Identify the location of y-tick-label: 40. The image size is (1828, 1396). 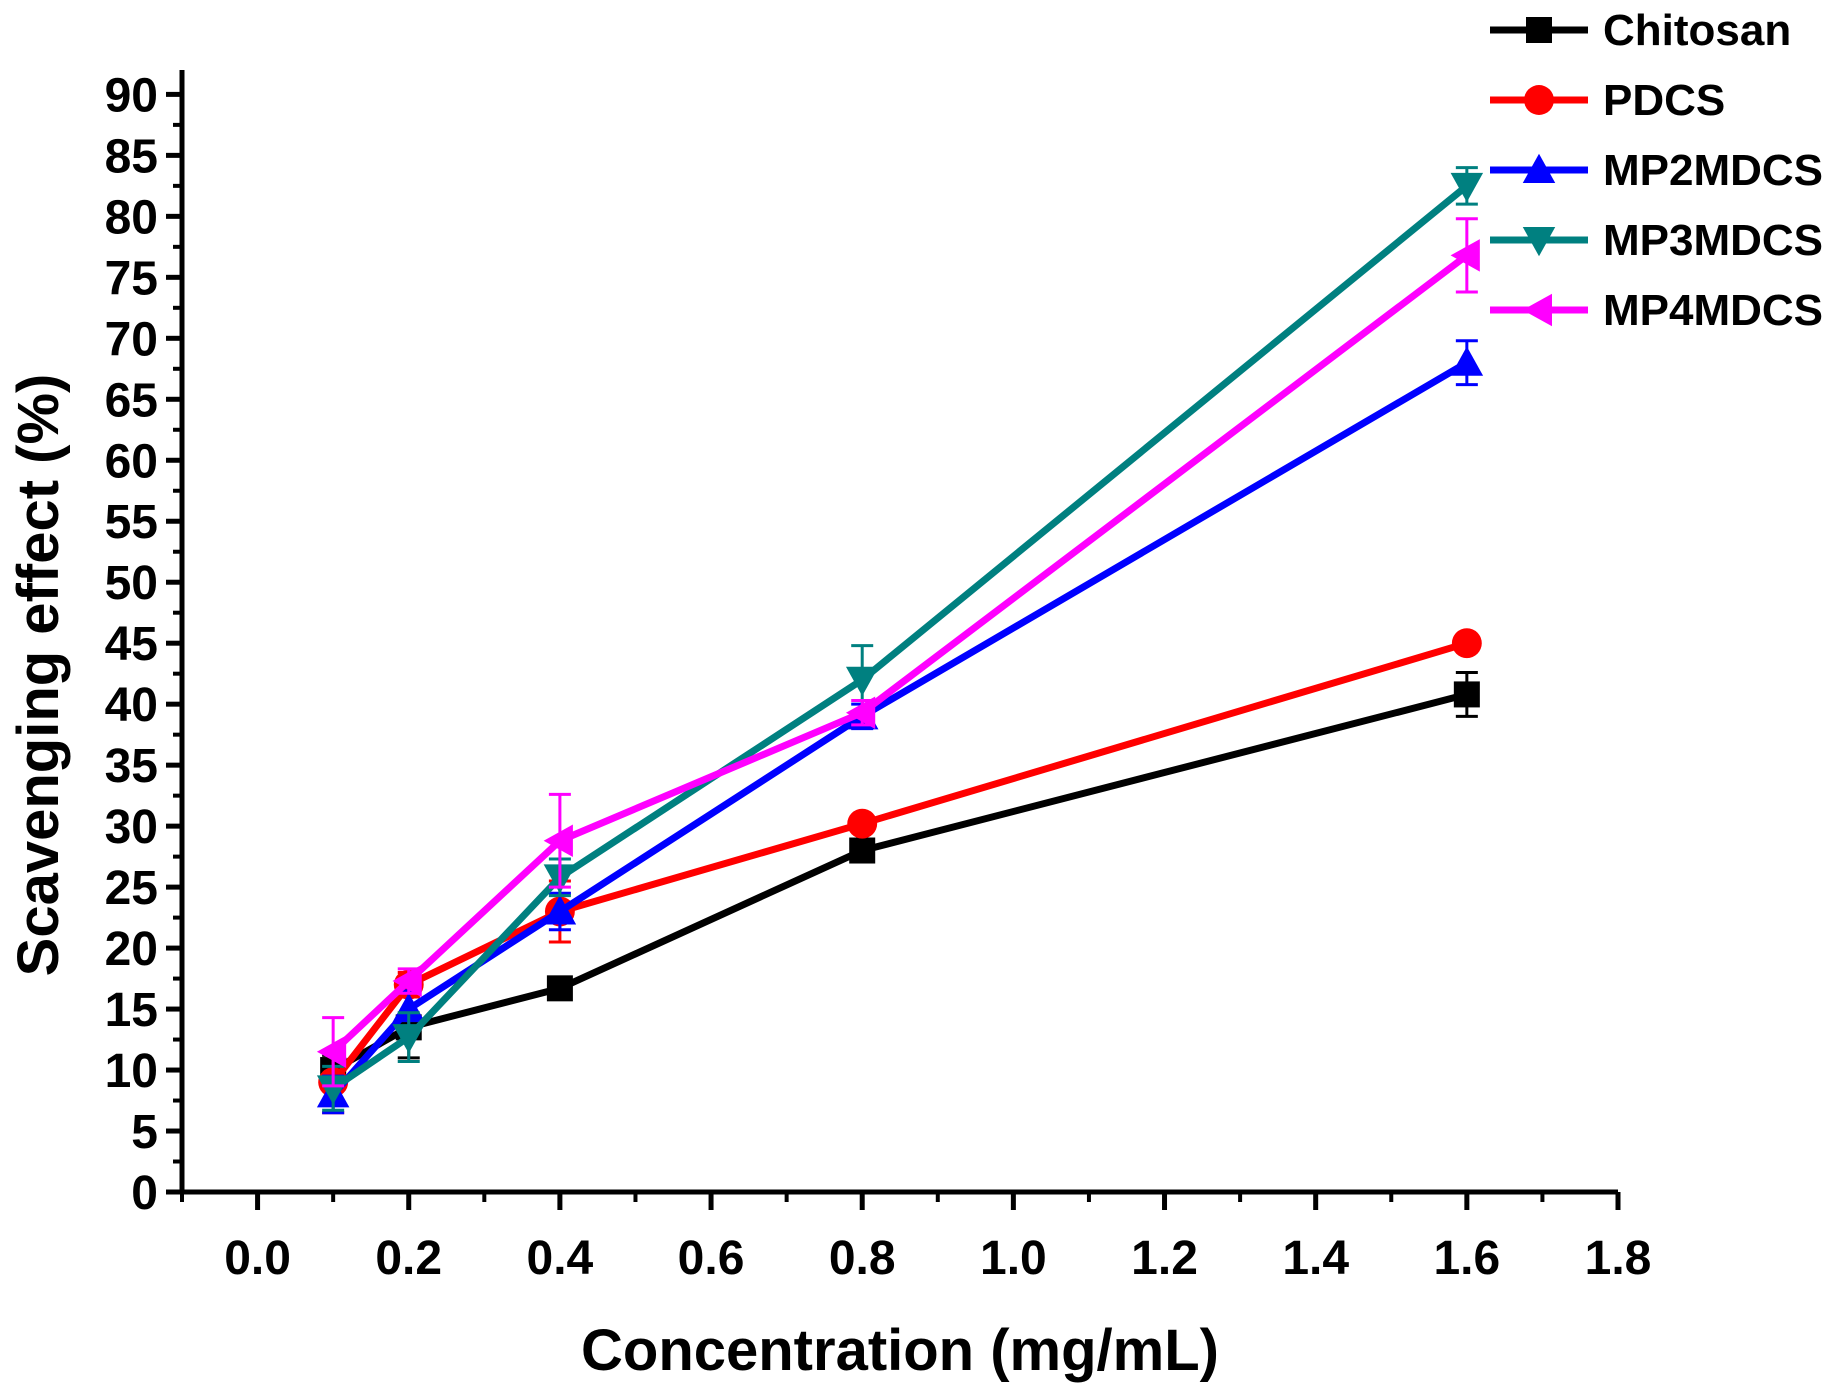
(131, 705).